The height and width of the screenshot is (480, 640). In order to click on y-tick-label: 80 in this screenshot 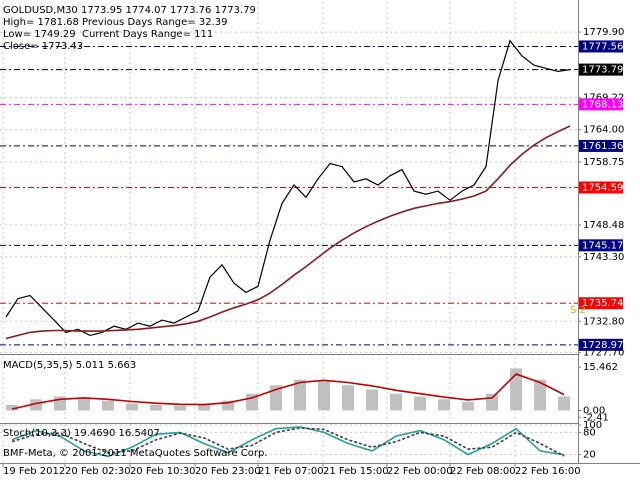, I will do `click(589, 432)`.